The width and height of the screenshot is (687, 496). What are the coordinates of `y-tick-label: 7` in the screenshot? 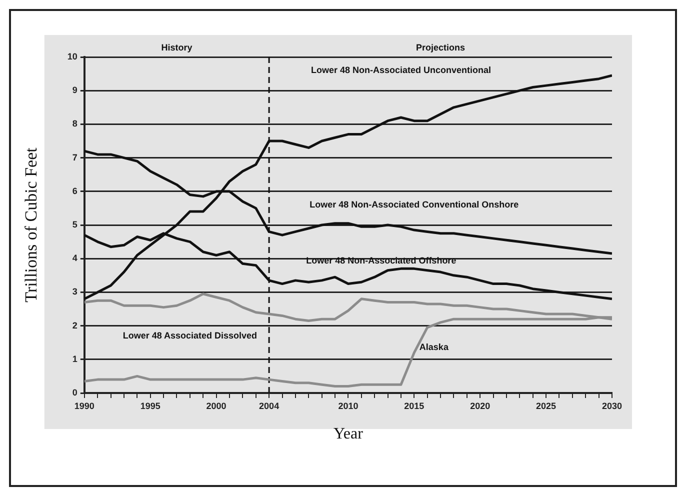 It's located at (75, 157).